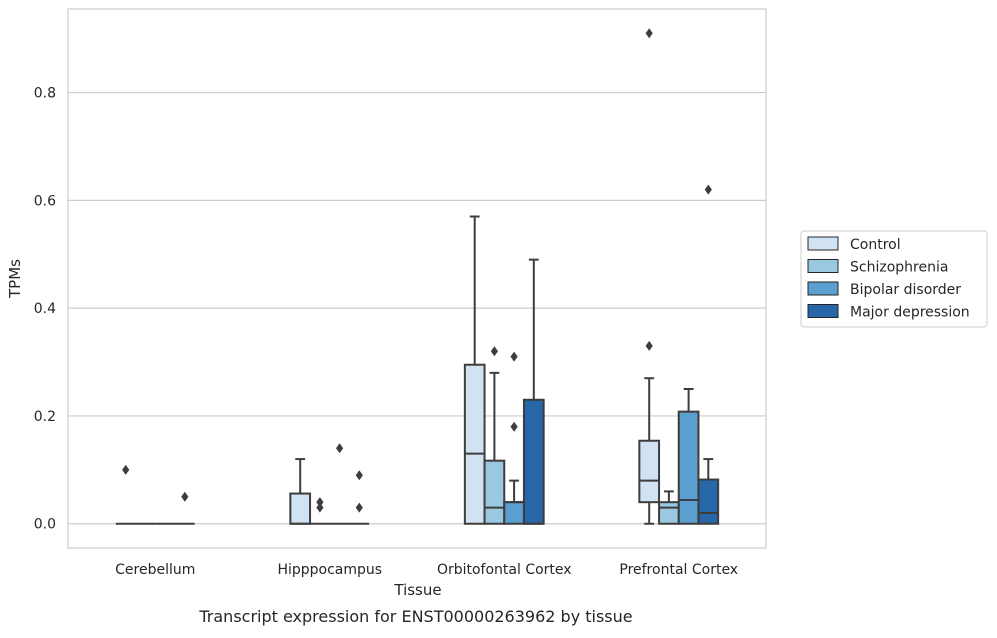  Describe the element at coordinates (155, 570) in the screenshot. I see `x-tick-label: Cerebellum` at that location.